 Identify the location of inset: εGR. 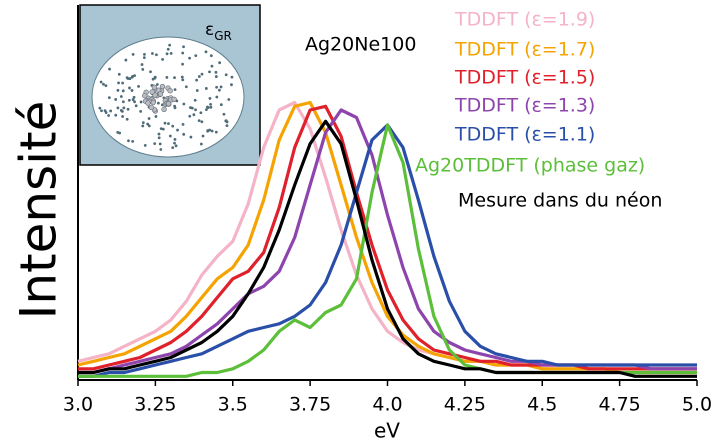
(170, 85).